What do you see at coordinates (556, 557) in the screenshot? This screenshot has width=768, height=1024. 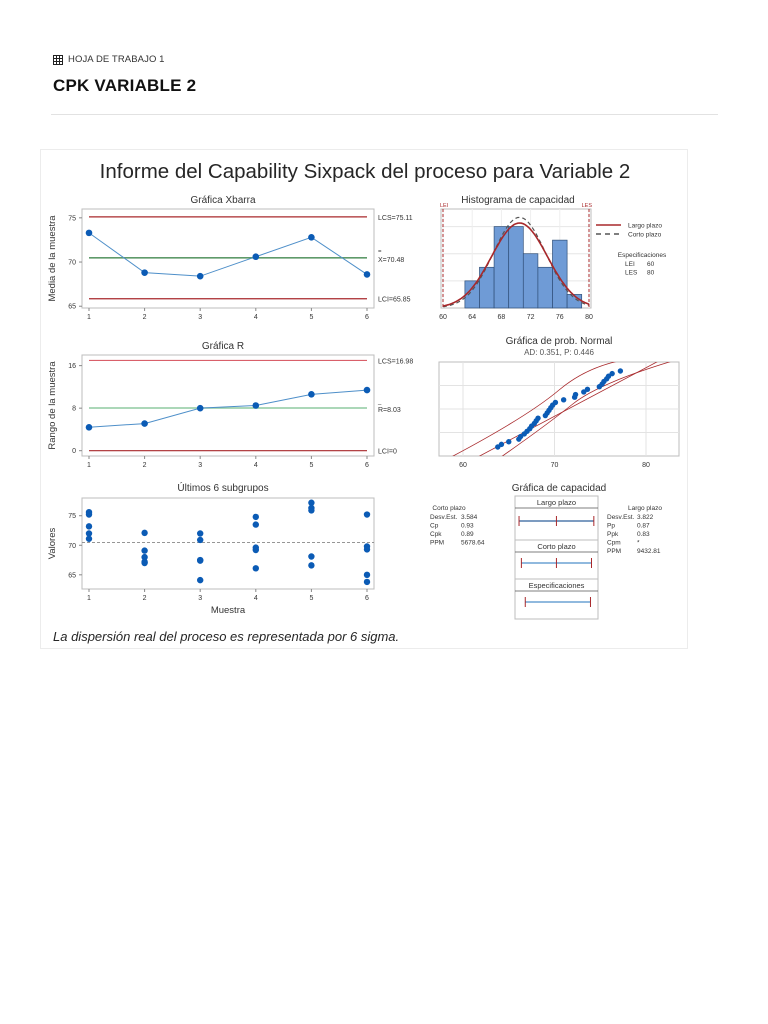 I see `capability-box` at bounding box center [556, 557].